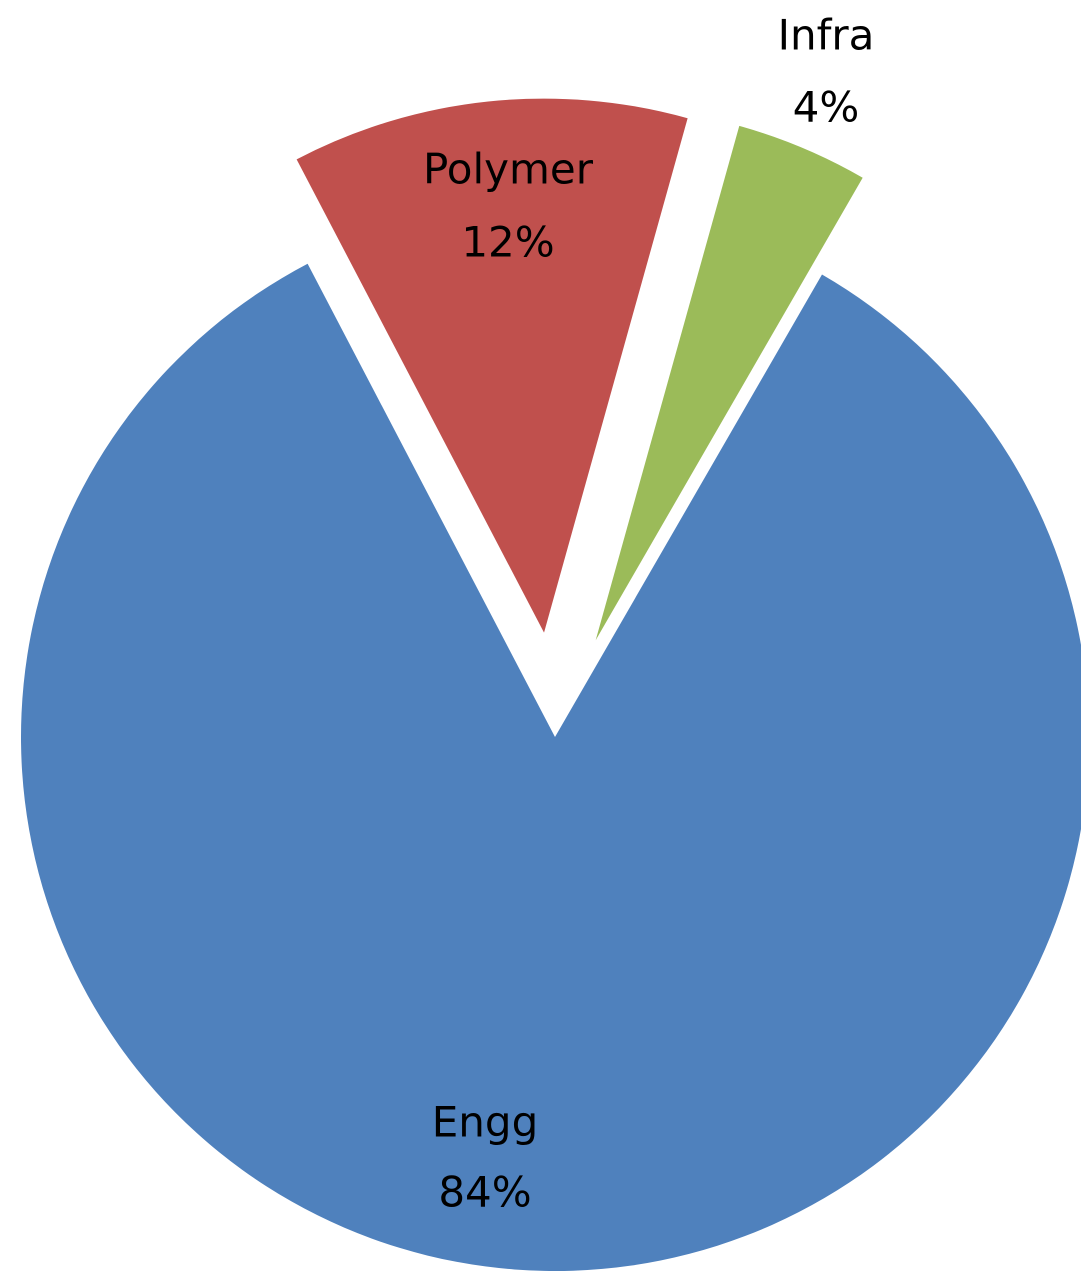 The width and height of the screenshot is (1081, 1273). What do you see at coordinates (507, 242) in the screenshot?
I see `slice-value-label: 12%` at bounding box center [507, 242].